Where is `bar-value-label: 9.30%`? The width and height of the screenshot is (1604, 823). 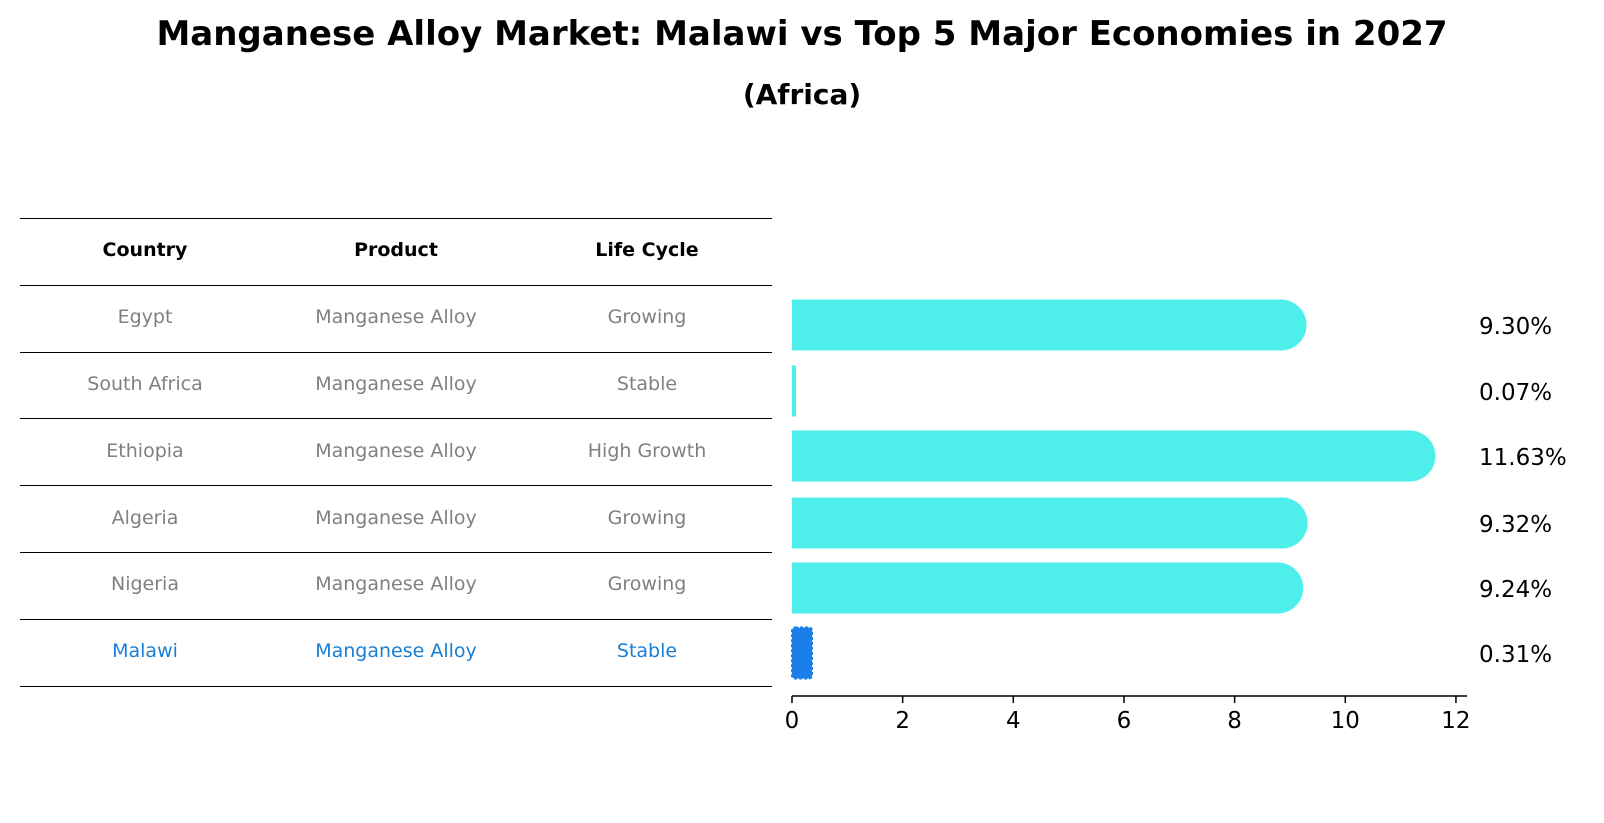
bar-value-label: 9.30% is located at coordinates (1515, 327).